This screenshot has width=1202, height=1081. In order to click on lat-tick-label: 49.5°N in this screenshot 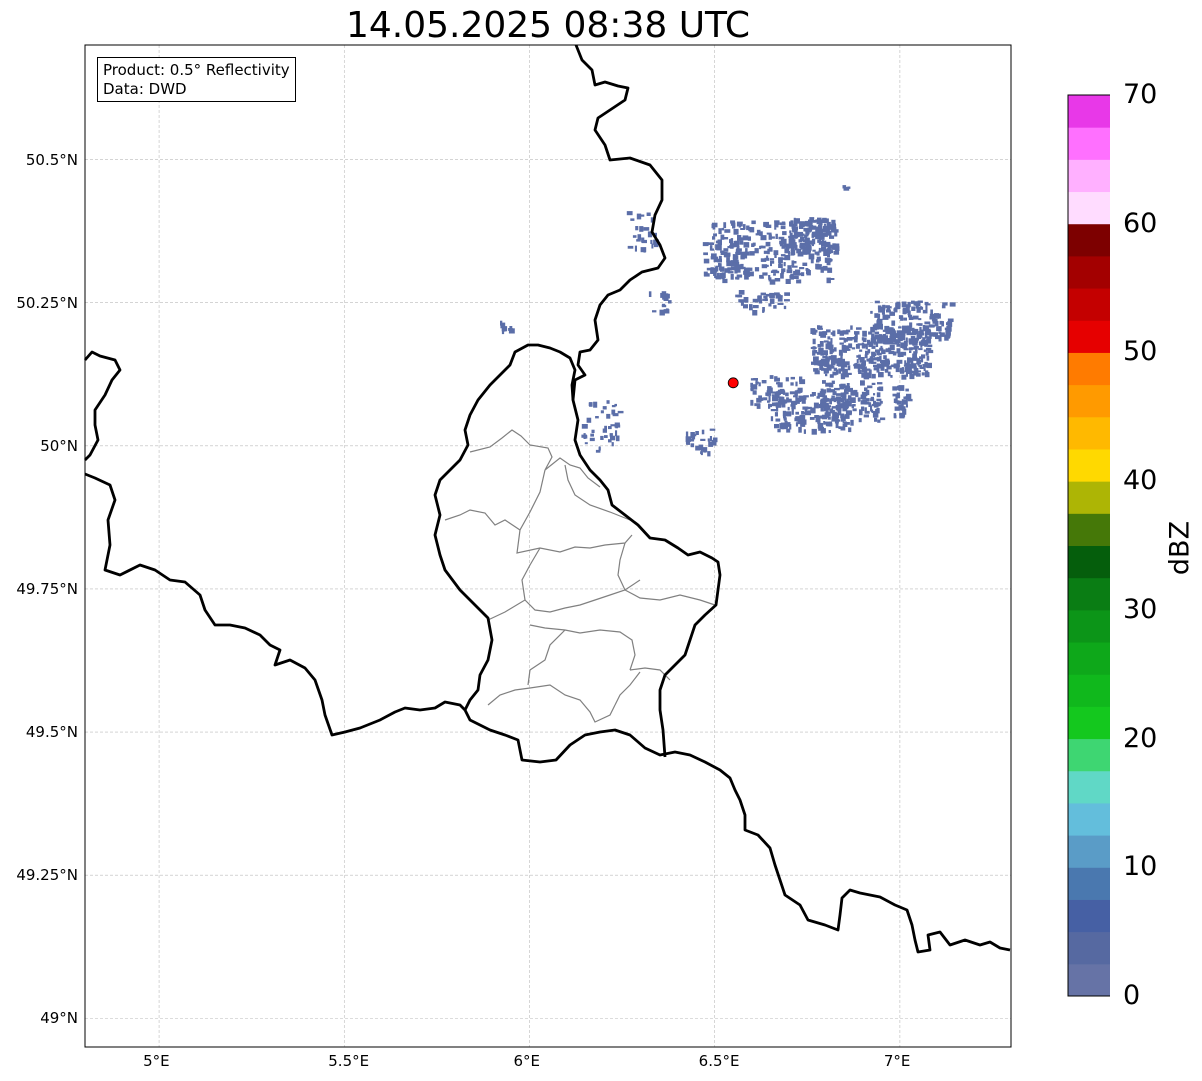, I will do `click(51, 732)`.